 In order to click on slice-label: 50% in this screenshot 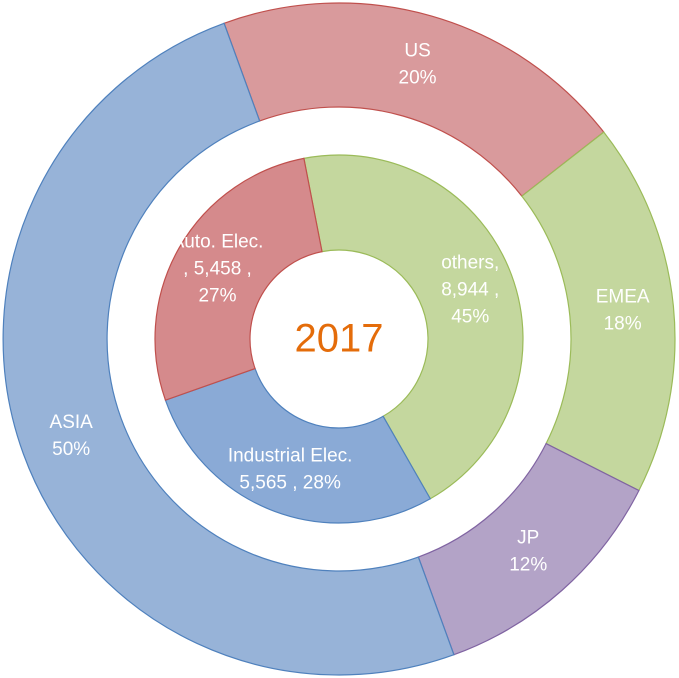, I will do `click(71, 449)`.